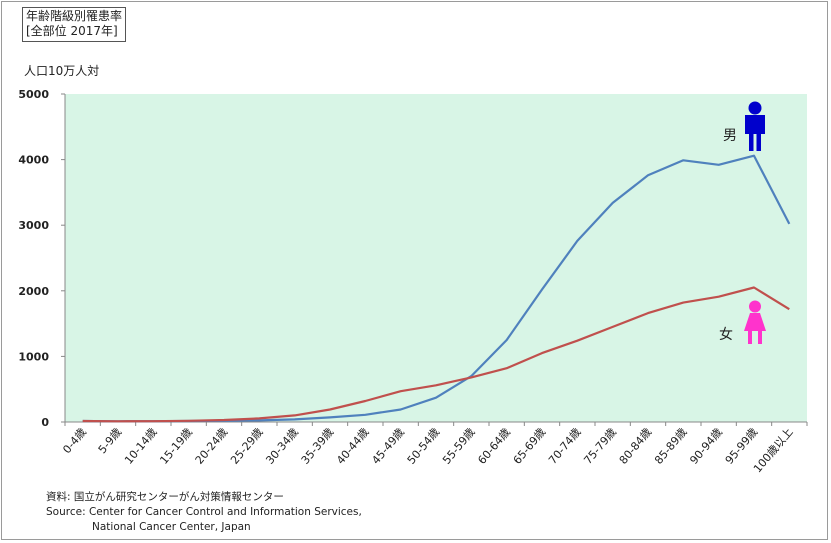 This screenshot has height=543, width=831. What do you see at coordinates (459, 446) in the screenshot?
I see `x-tick-label: 55-59歳` at bounding box center [459, 446].